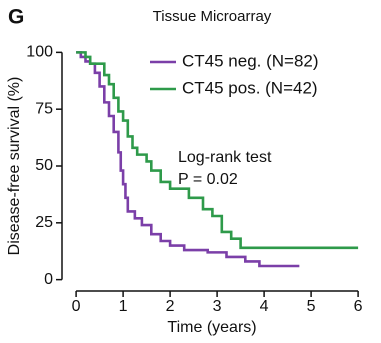 This screenshot has width=381, height=343. Describe the element at coordinates (44, 165) in the screenshot. I see `y-tick-label: 50` at that location.